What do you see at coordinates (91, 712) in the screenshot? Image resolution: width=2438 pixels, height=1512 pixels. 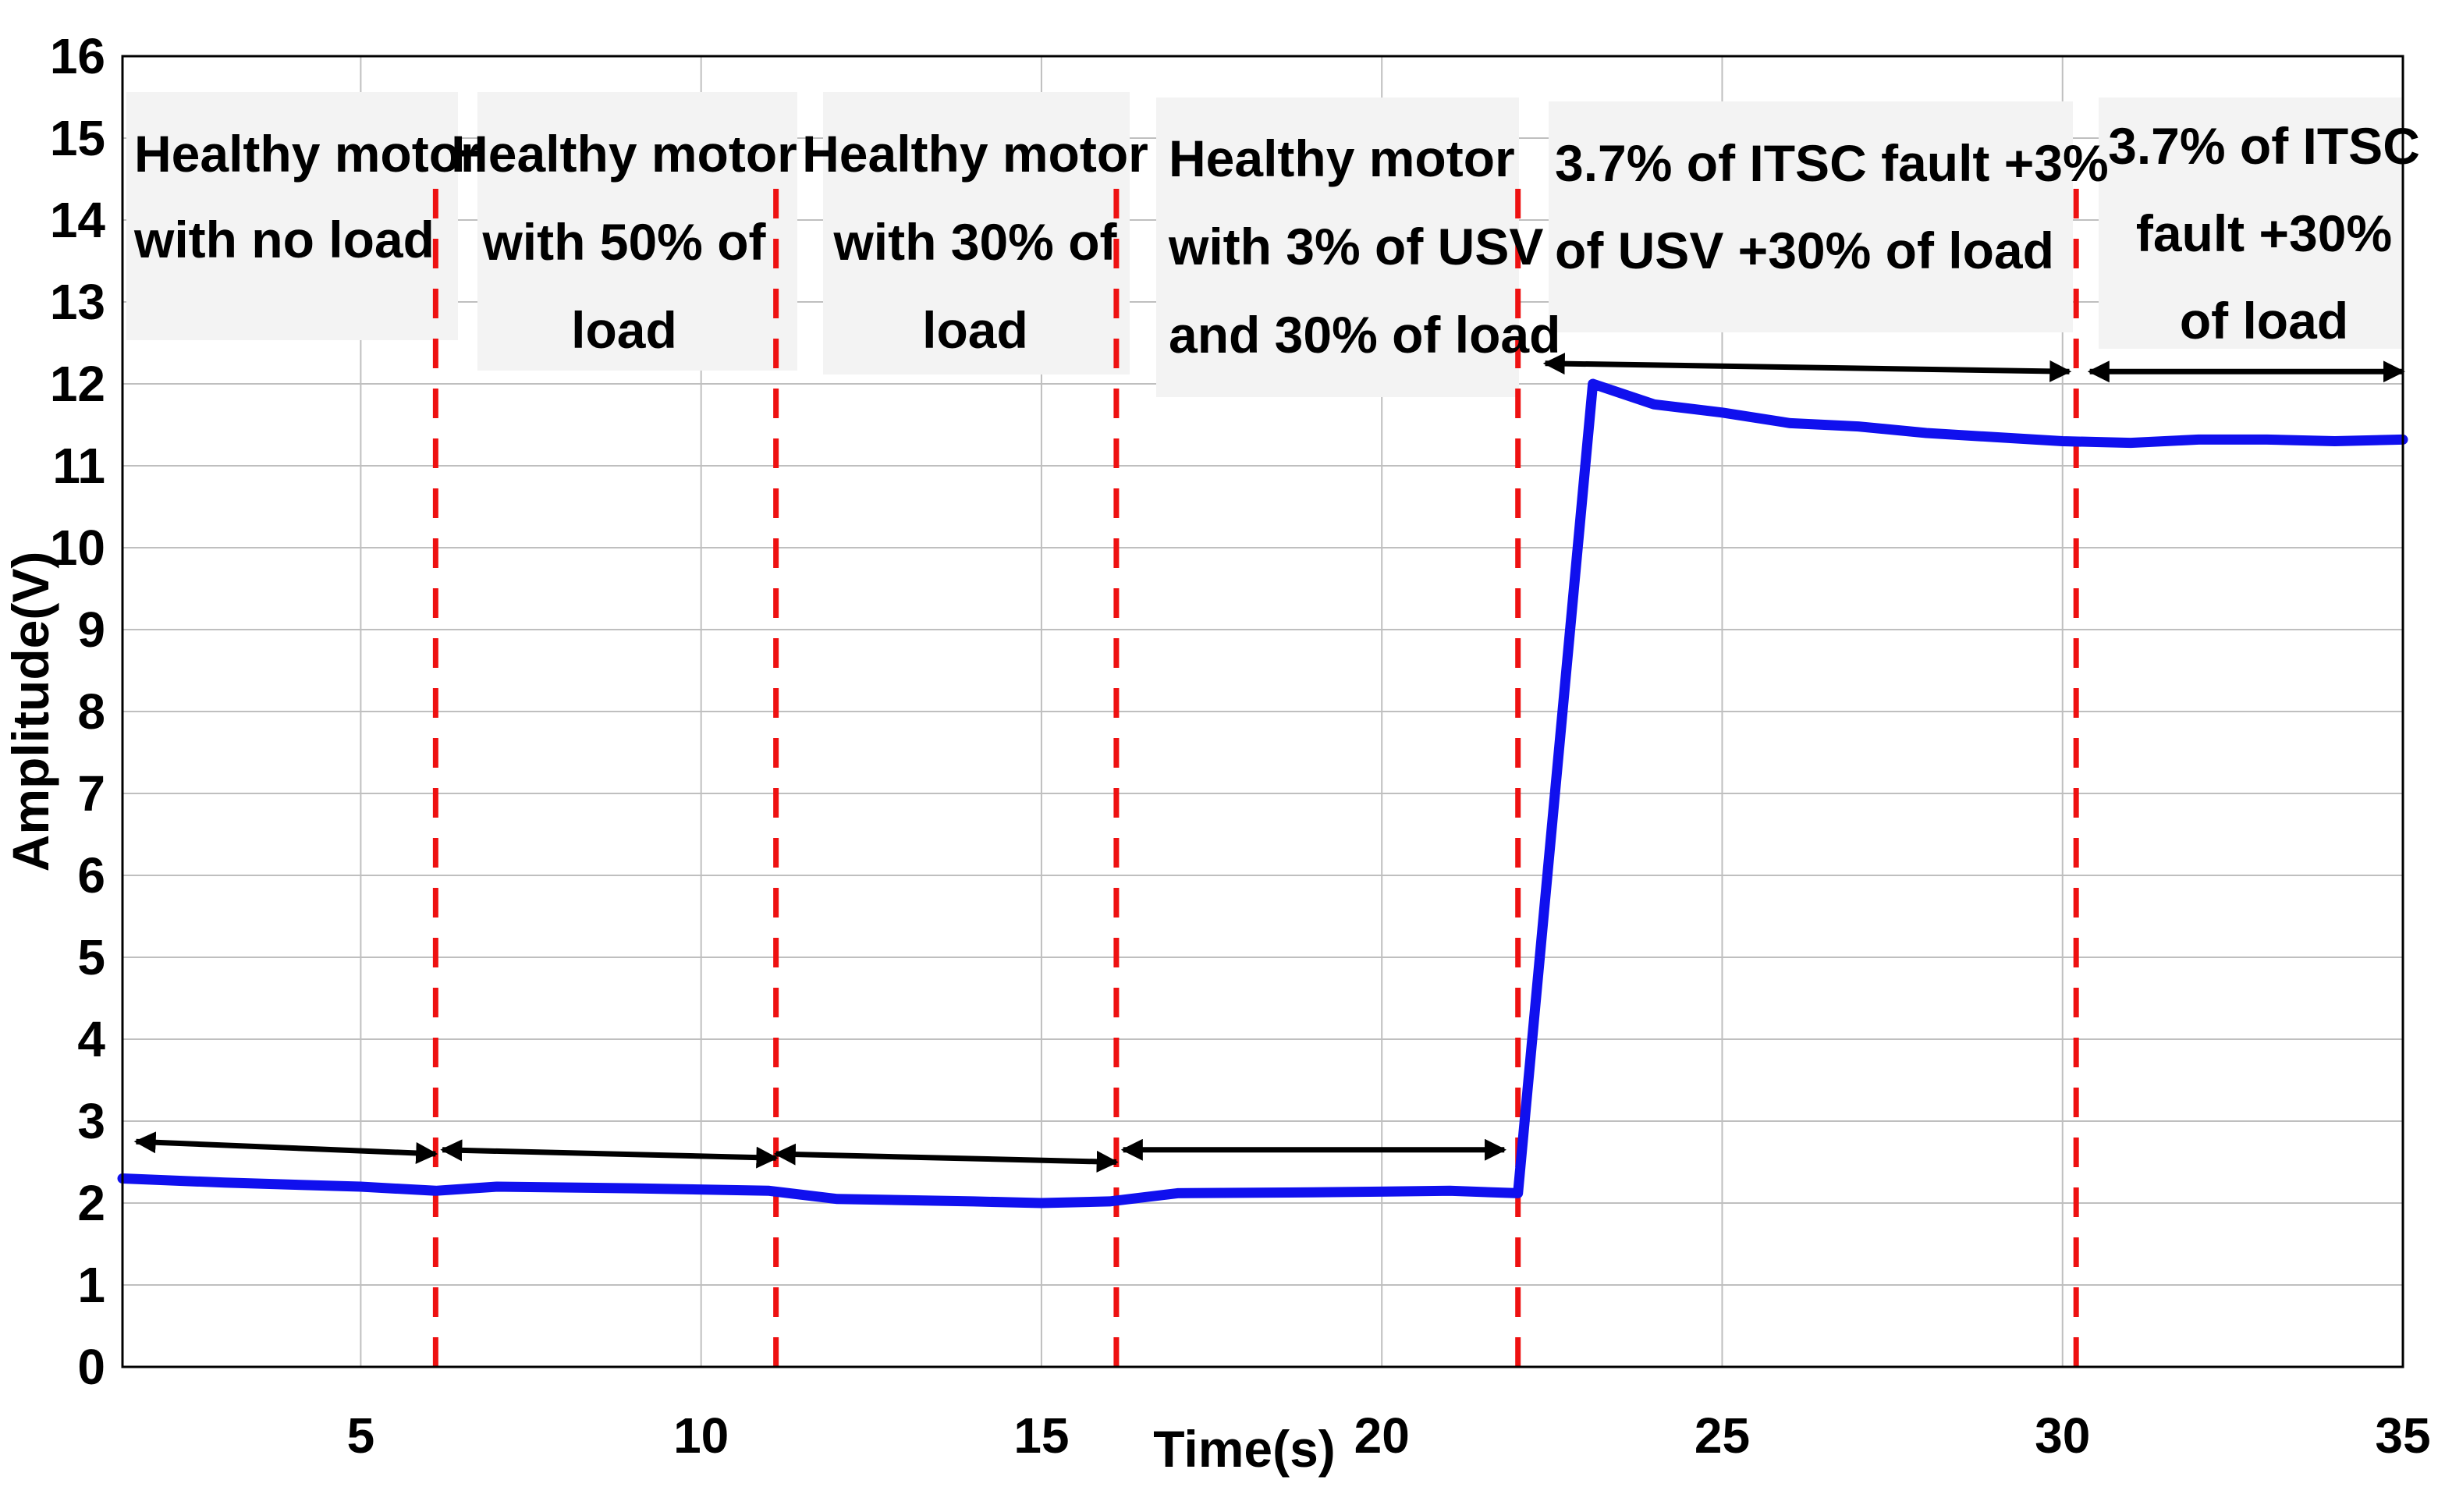 I see `y-tick-label: 8` at bounding box center [91, 712].